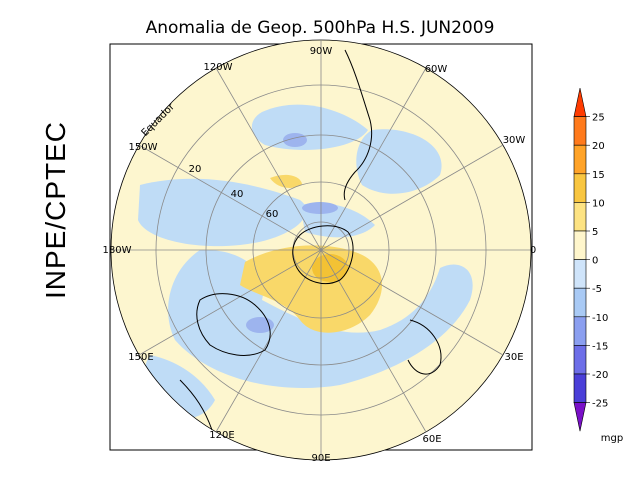 The height and width of the screenshot is (494, 640). What do you see at coordinates (55, 210) in the screenshot?
I see `institution-label: INPE/CPTEC` at bounding box center [55, 210].